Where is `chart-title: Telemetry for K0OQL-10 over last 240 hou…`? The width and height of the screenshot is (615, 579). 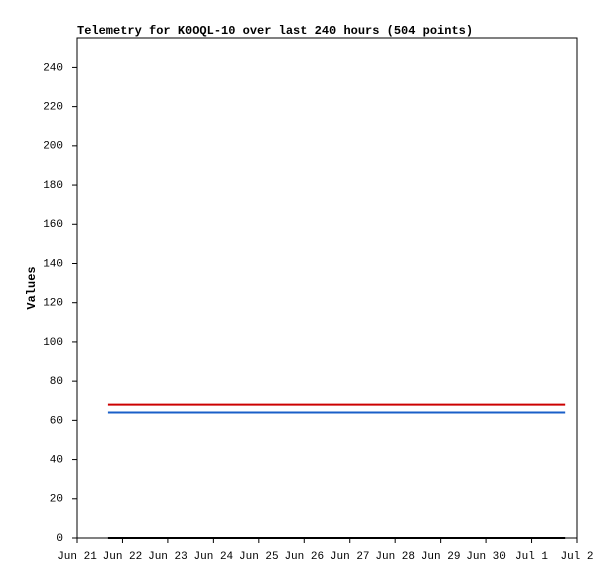 chart-title: Telemetry for K0OQL-10 over last 240 hou… is located at coordinates (275, 31).